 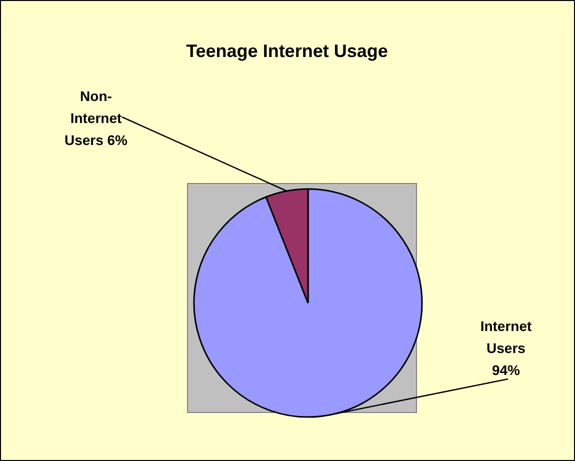 I want to click on slice-label: Internet Users, so click(x=506, y=337).